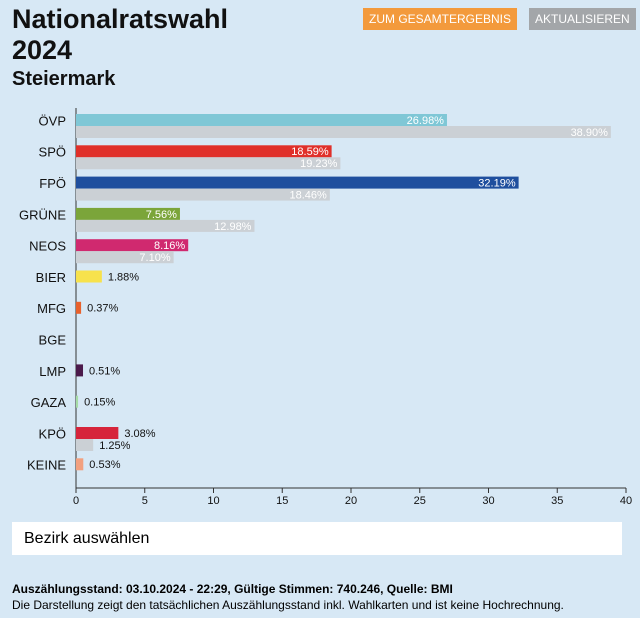 This screenshot has height=618, width=640. Describe the element at coordinates (557, 501) in the screenshot. I see `x-tick-label: 35` at that location.